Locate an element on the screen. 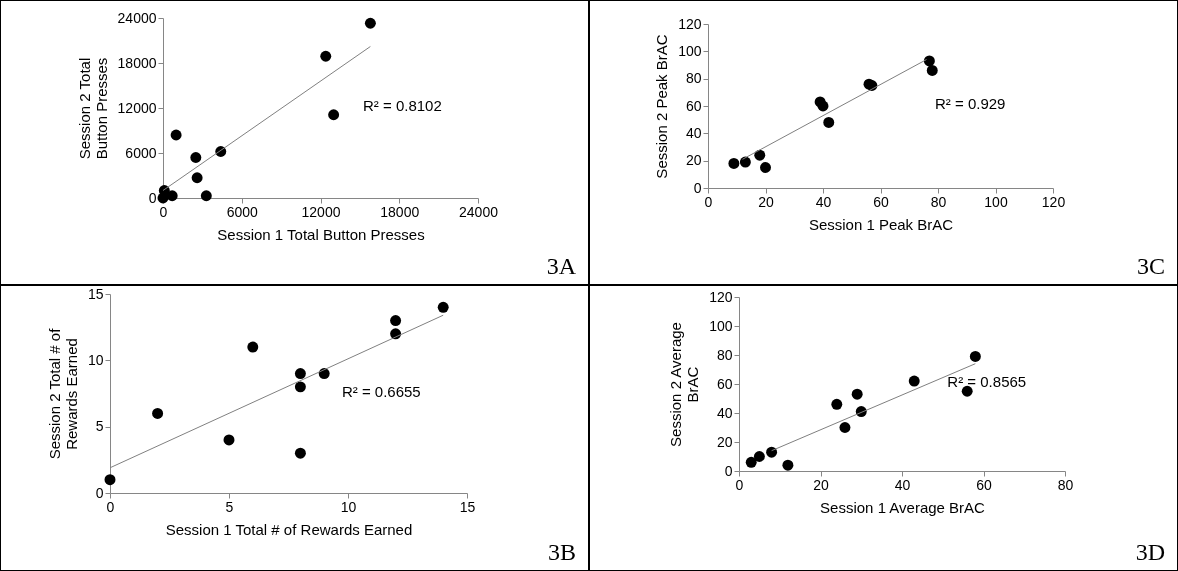 Image resolution: width=1178 pixels, height=571 pixels. text: 3B is located at coordinates (561, 552).